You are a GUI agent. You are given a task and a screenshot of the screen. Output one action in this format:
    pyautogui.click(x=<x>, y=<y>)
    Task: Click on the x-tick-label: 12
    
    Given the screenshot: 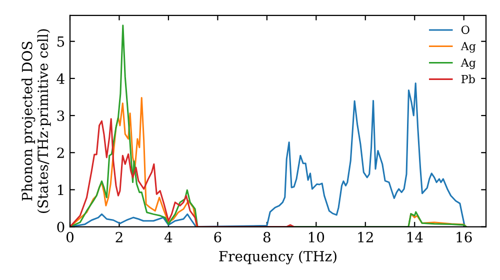 What is the action you would take?
    pyautogui.click(x=365, y=237)
    